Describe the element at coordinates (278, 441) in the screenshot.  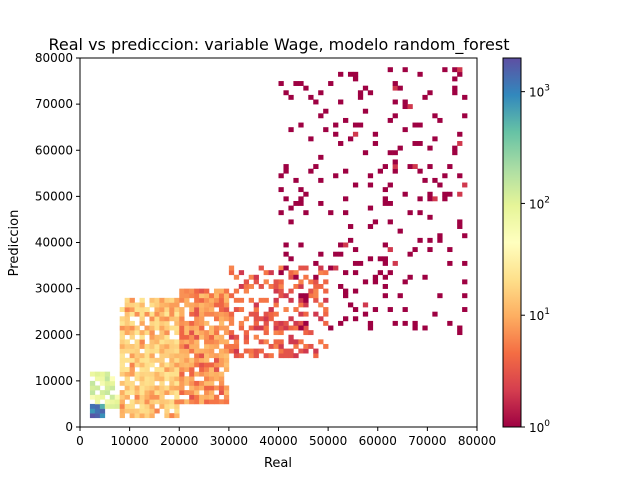
I see `x-tick-label: 40000` at that location.